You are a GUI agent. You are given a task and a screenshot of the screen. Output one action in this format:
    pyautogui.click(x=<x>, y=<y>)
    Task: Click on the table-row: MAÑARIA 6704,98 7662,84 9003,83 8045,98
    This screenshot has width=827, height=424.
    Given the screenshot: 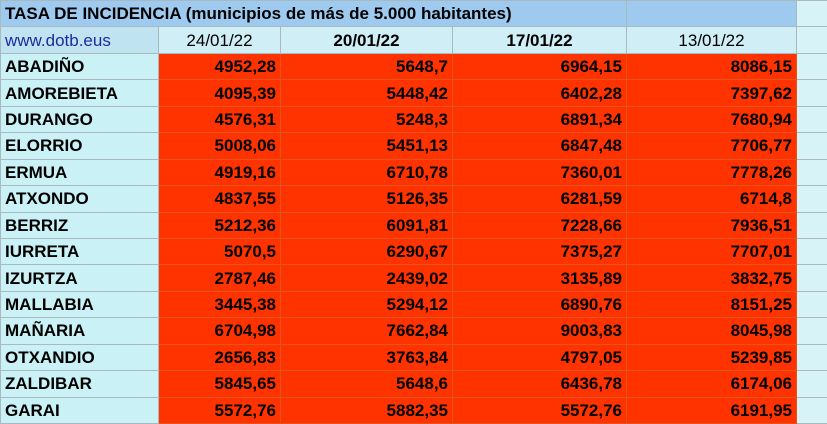 What is the action you would take?
    pyautogui.click(x=413, y=331)
    